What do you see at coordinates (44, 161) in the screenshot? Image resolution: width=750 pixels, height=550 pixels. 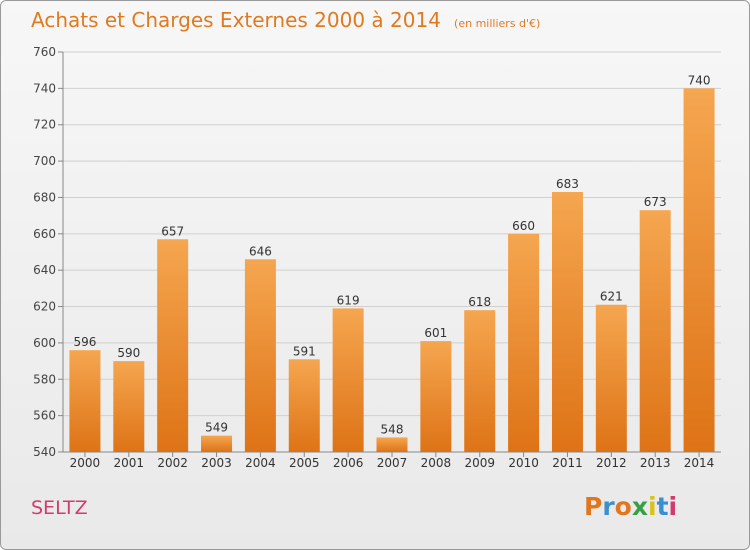 I see `y-tick-label: 700` at bounding box center [44, 161].